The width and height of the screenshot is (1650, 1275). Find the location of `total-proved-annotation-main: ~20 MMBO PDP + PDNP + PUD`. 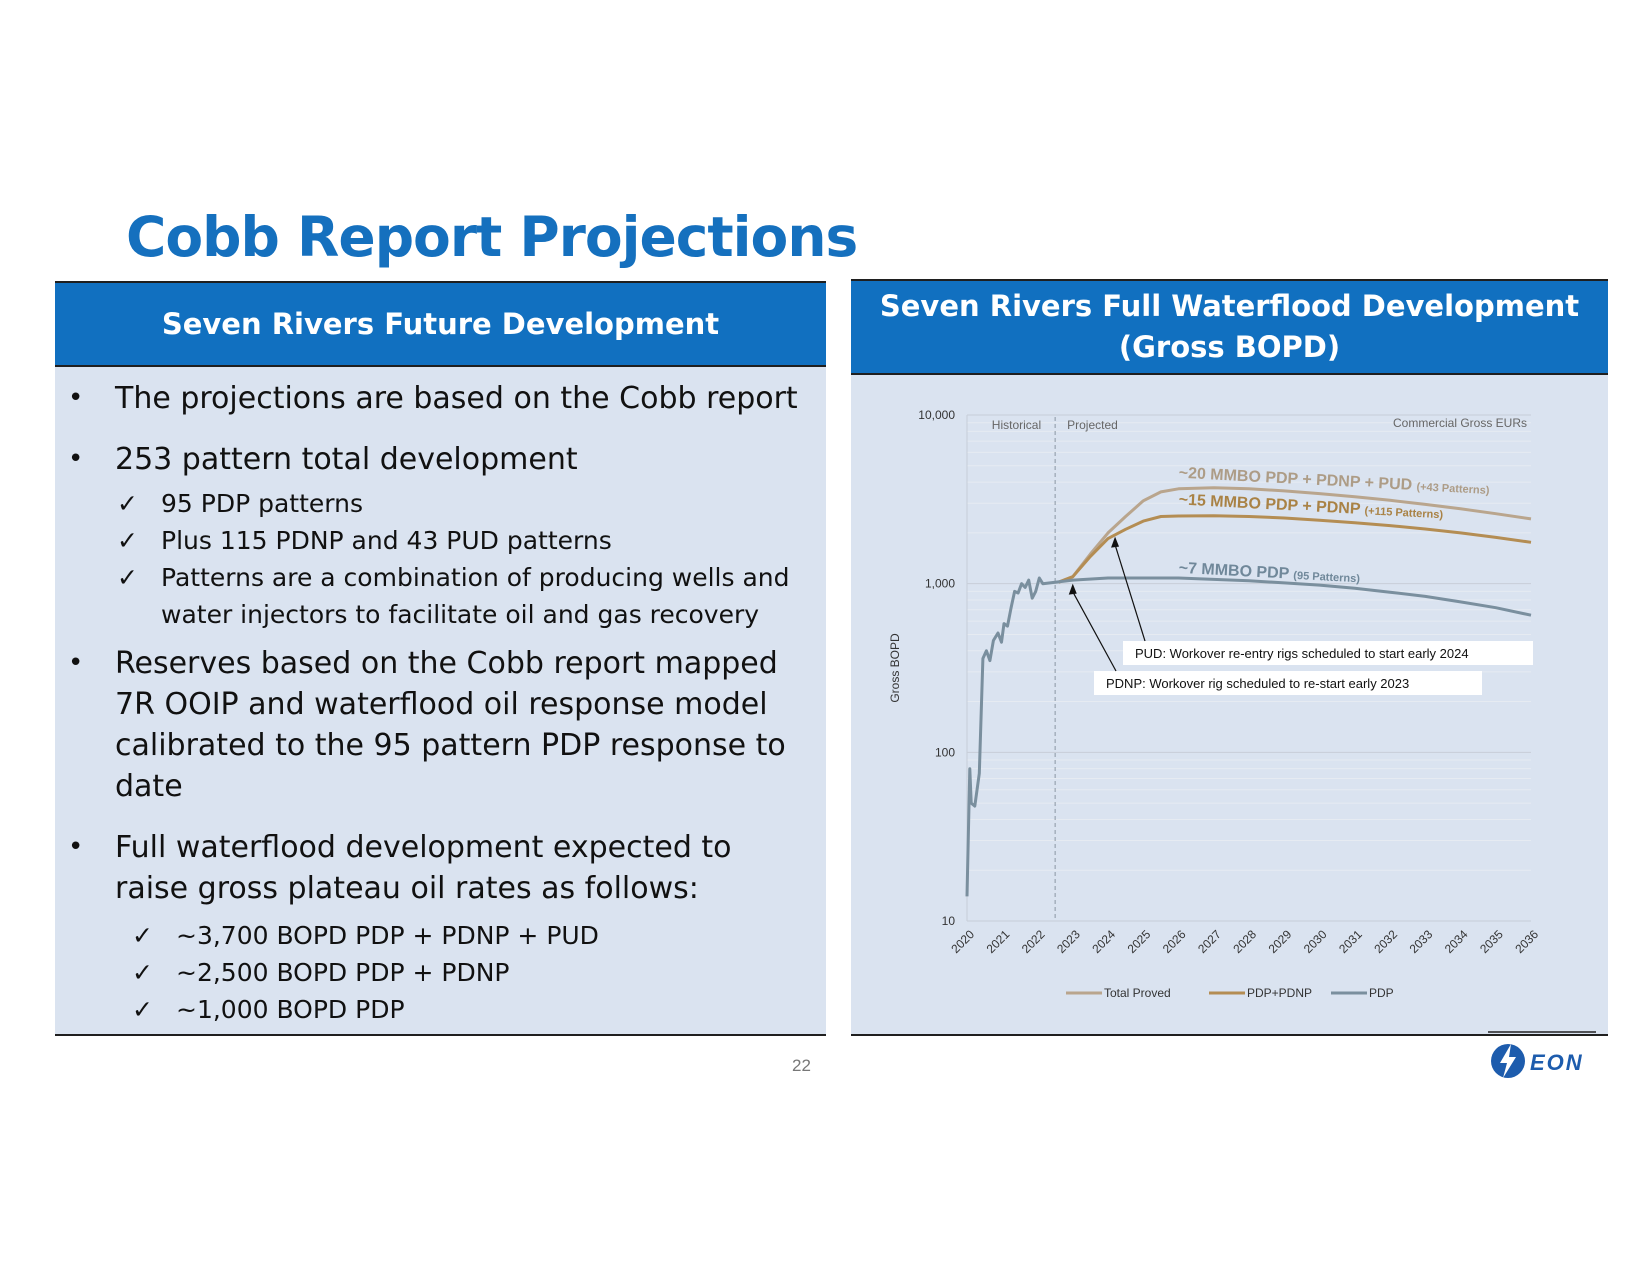

total-proved-annotation-main: ~20 MMBO PDP + PDNP + PUD is located at coordinates (1297, 479).